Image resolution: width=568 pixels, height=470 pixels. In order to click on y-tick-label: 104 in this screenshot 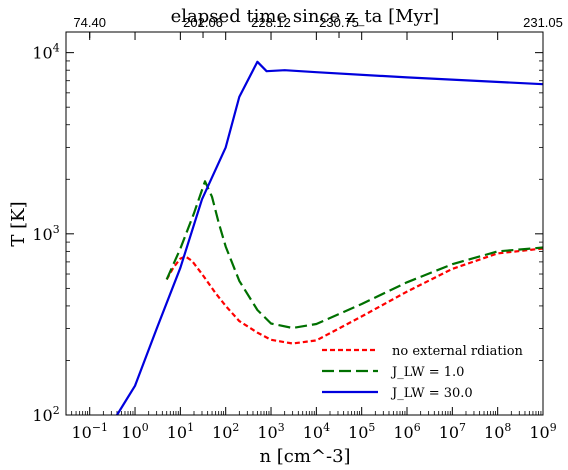, I will do `click(45, 52)`.